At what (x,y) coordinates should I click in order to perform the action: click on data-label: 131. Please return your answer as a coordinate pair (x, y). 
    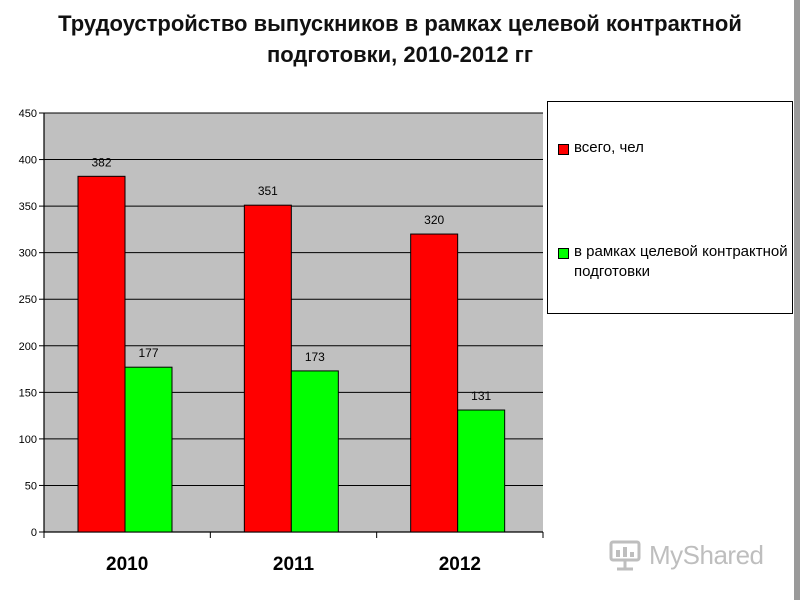
    Looking at the image, I should click on (481, 396).